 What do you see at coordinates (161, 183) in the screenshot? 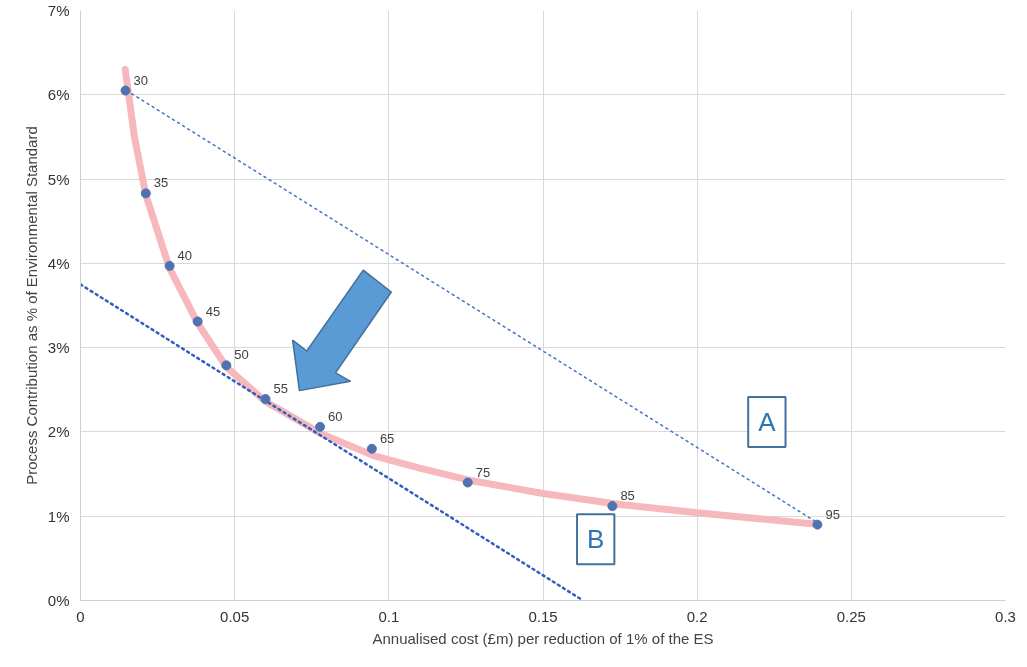
I see `annotation: 35` at bounding box center [161, 183].